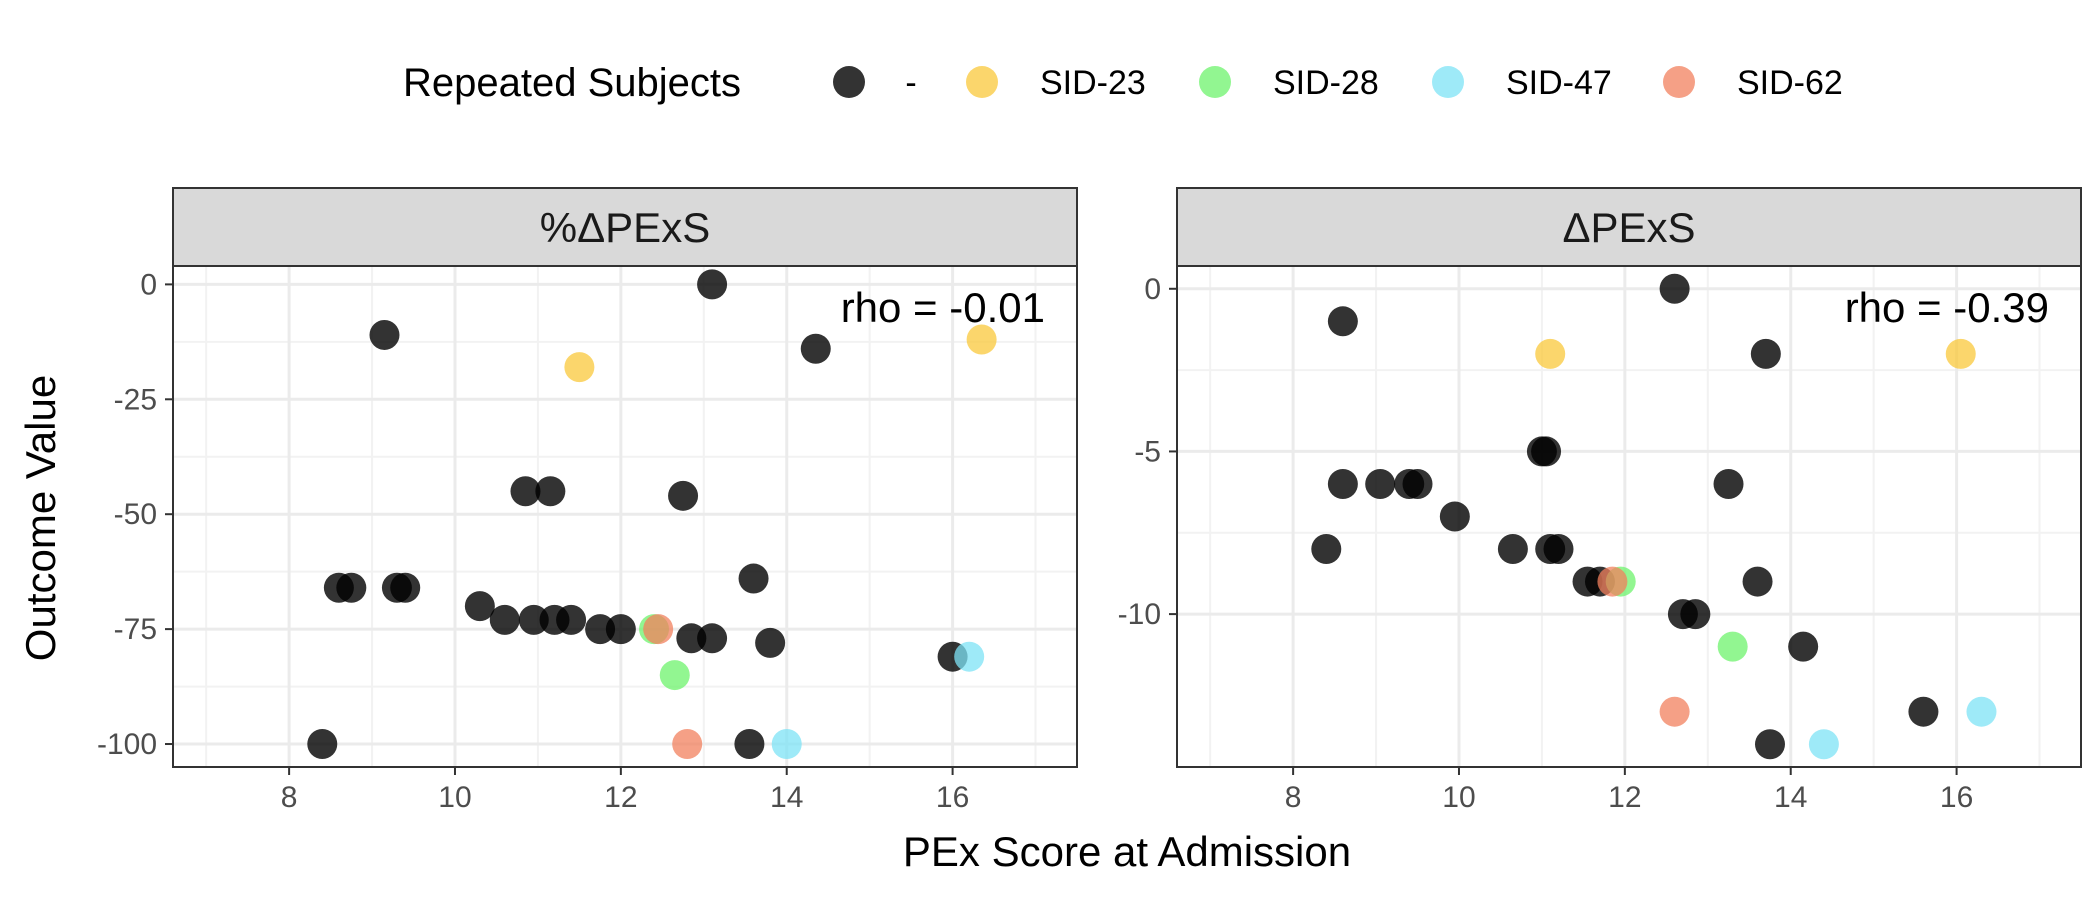  What do you see at coordinates (1093, 83) in the screenshot?
I see `legend-label-sid-23: SID-23` at bounding box center [1093, 83].